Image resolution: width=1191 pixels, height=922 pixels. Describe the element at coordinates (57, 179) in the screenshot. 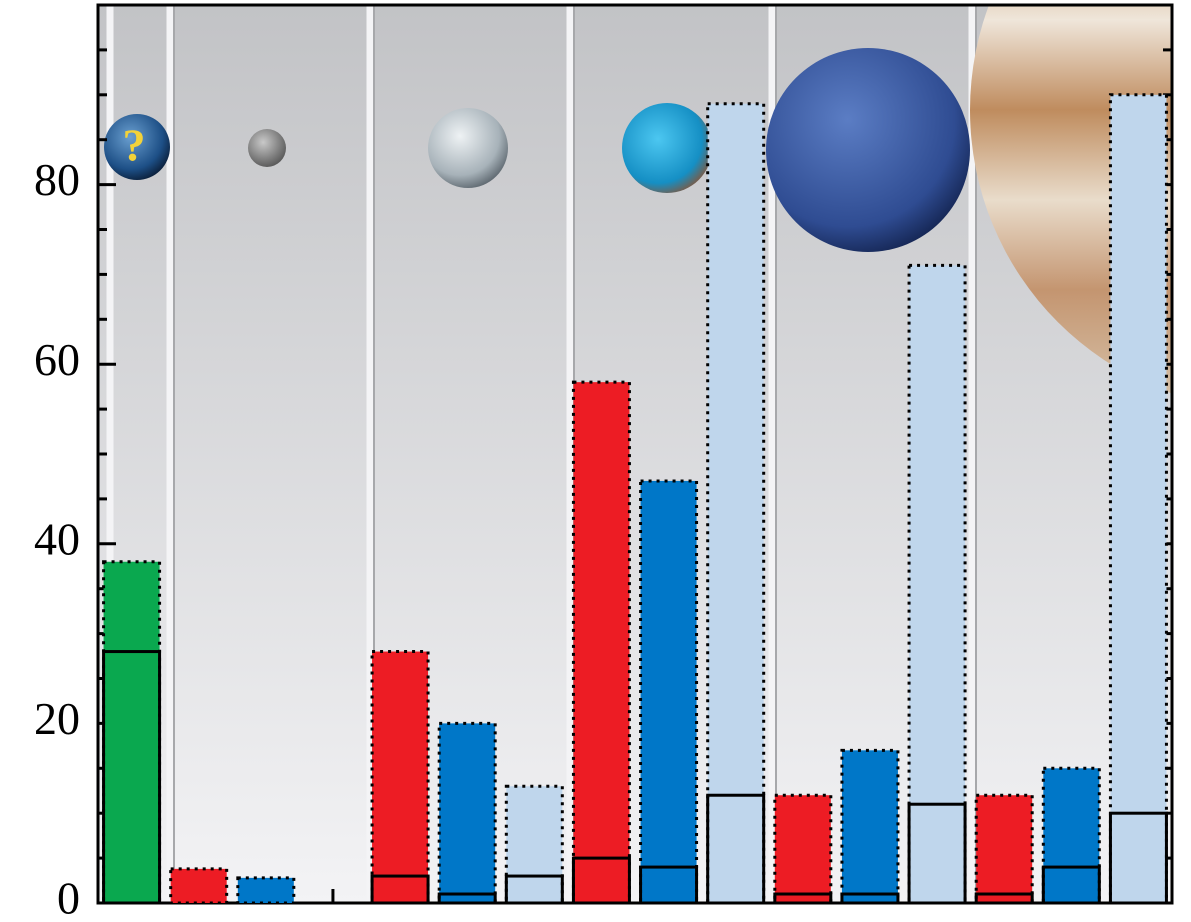

I see `y-tick-label: 80` at that location.